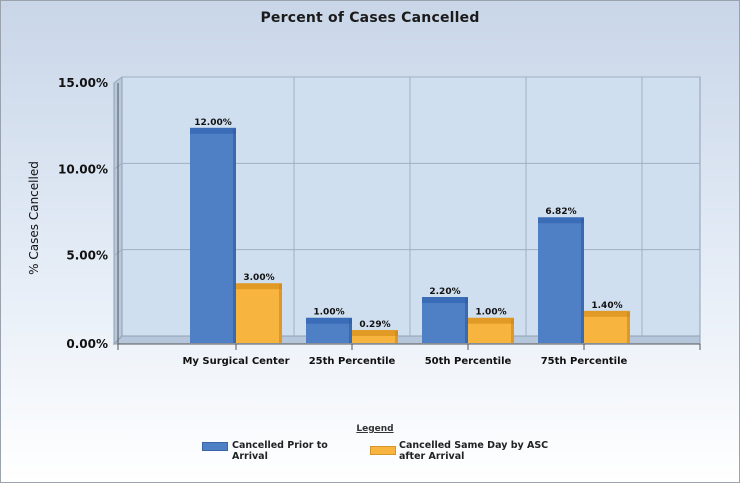 The width and height of the screenshot is (740, 483). What do you see at coordinates (474, 451) in the screenshot?
I see `legend-label-same-day: Cancelled Same Day by ASC after Arrival` at bounding box center [474, 451].